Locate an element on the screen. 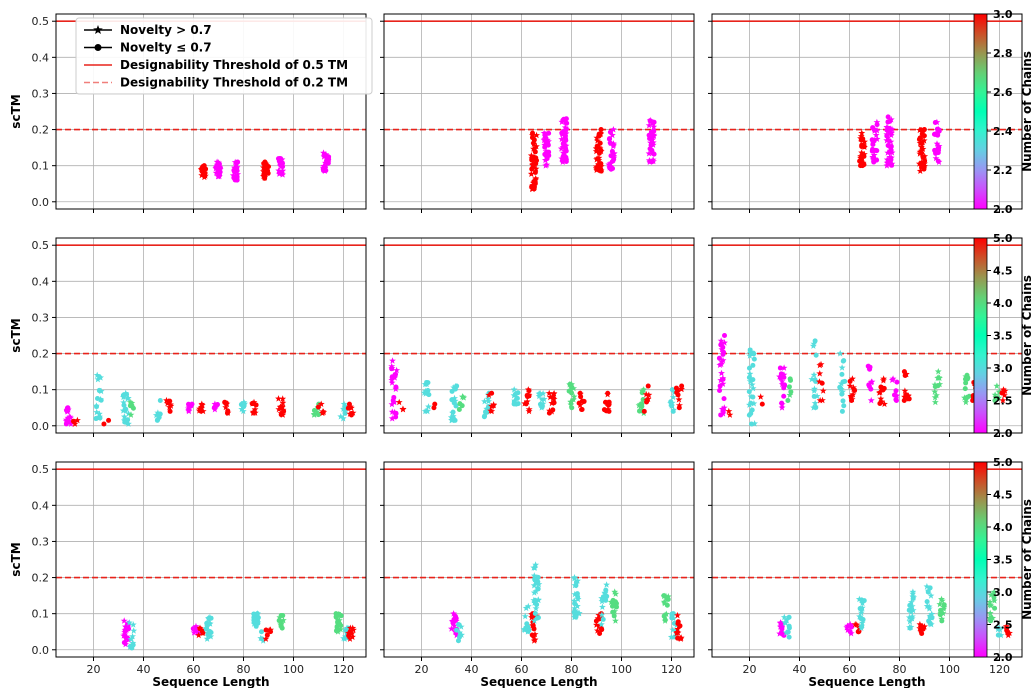 Image resolution: width=1031 pixels, height=688 pixels. colorbar is located at coordinates (980, 559).